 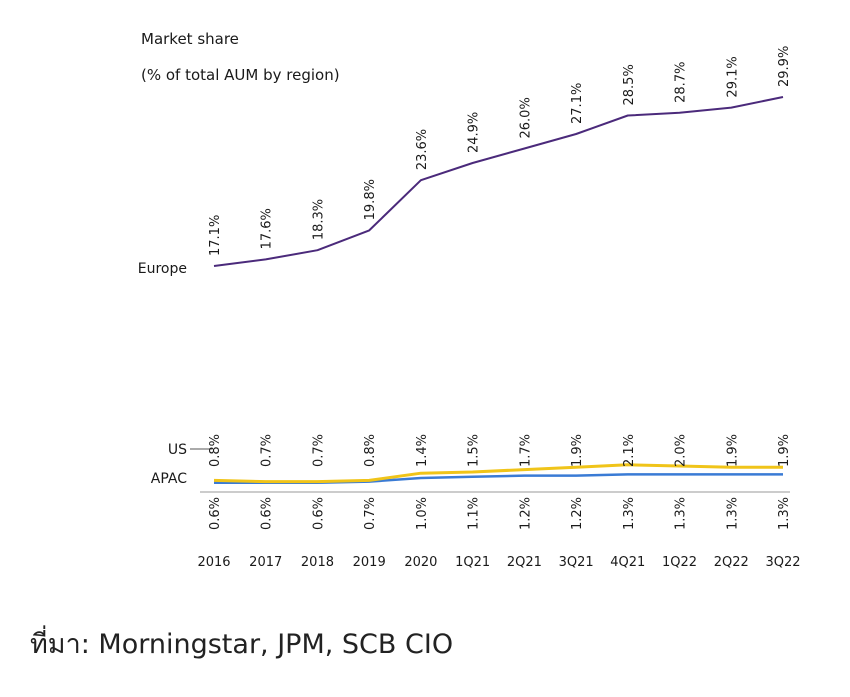 What do you see at coordinates (420, 562) in the screenshot?
I see `x-tick-label: 2020` at bounding box center [420, 562].